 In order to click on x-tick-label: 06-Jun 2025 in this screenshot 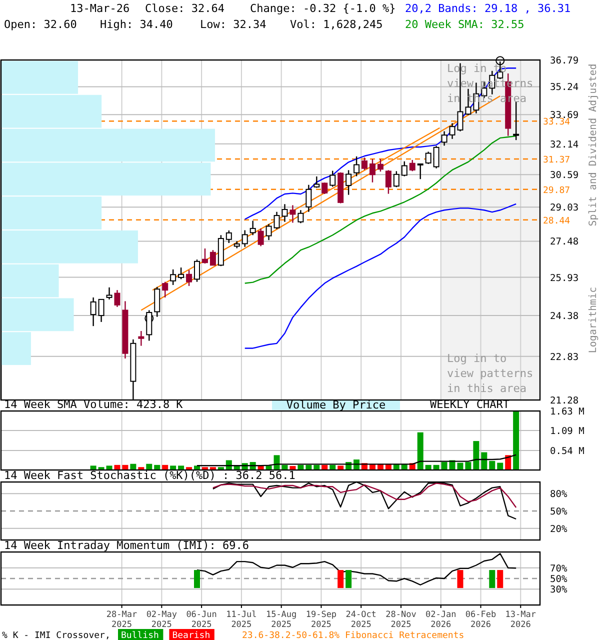, I will do `click(201, 620)`.